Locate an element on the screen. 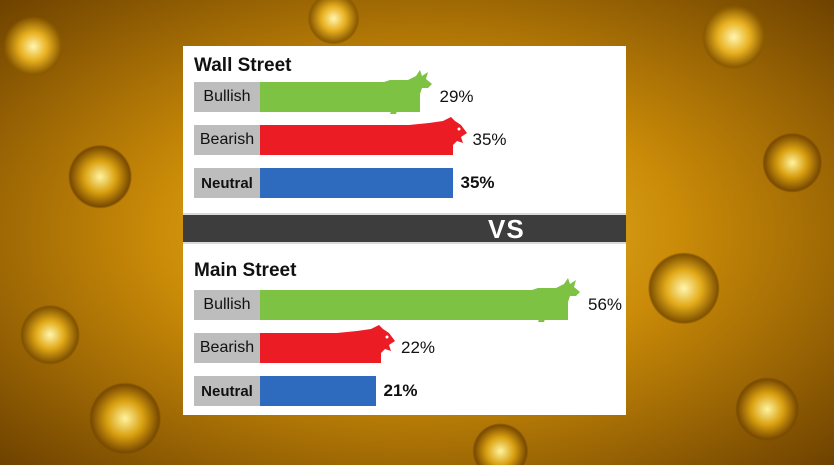 Image resolution: width=834 pixels, height=465 pixels. main-neutral-value: 21% is located at coordinates (400, 390).